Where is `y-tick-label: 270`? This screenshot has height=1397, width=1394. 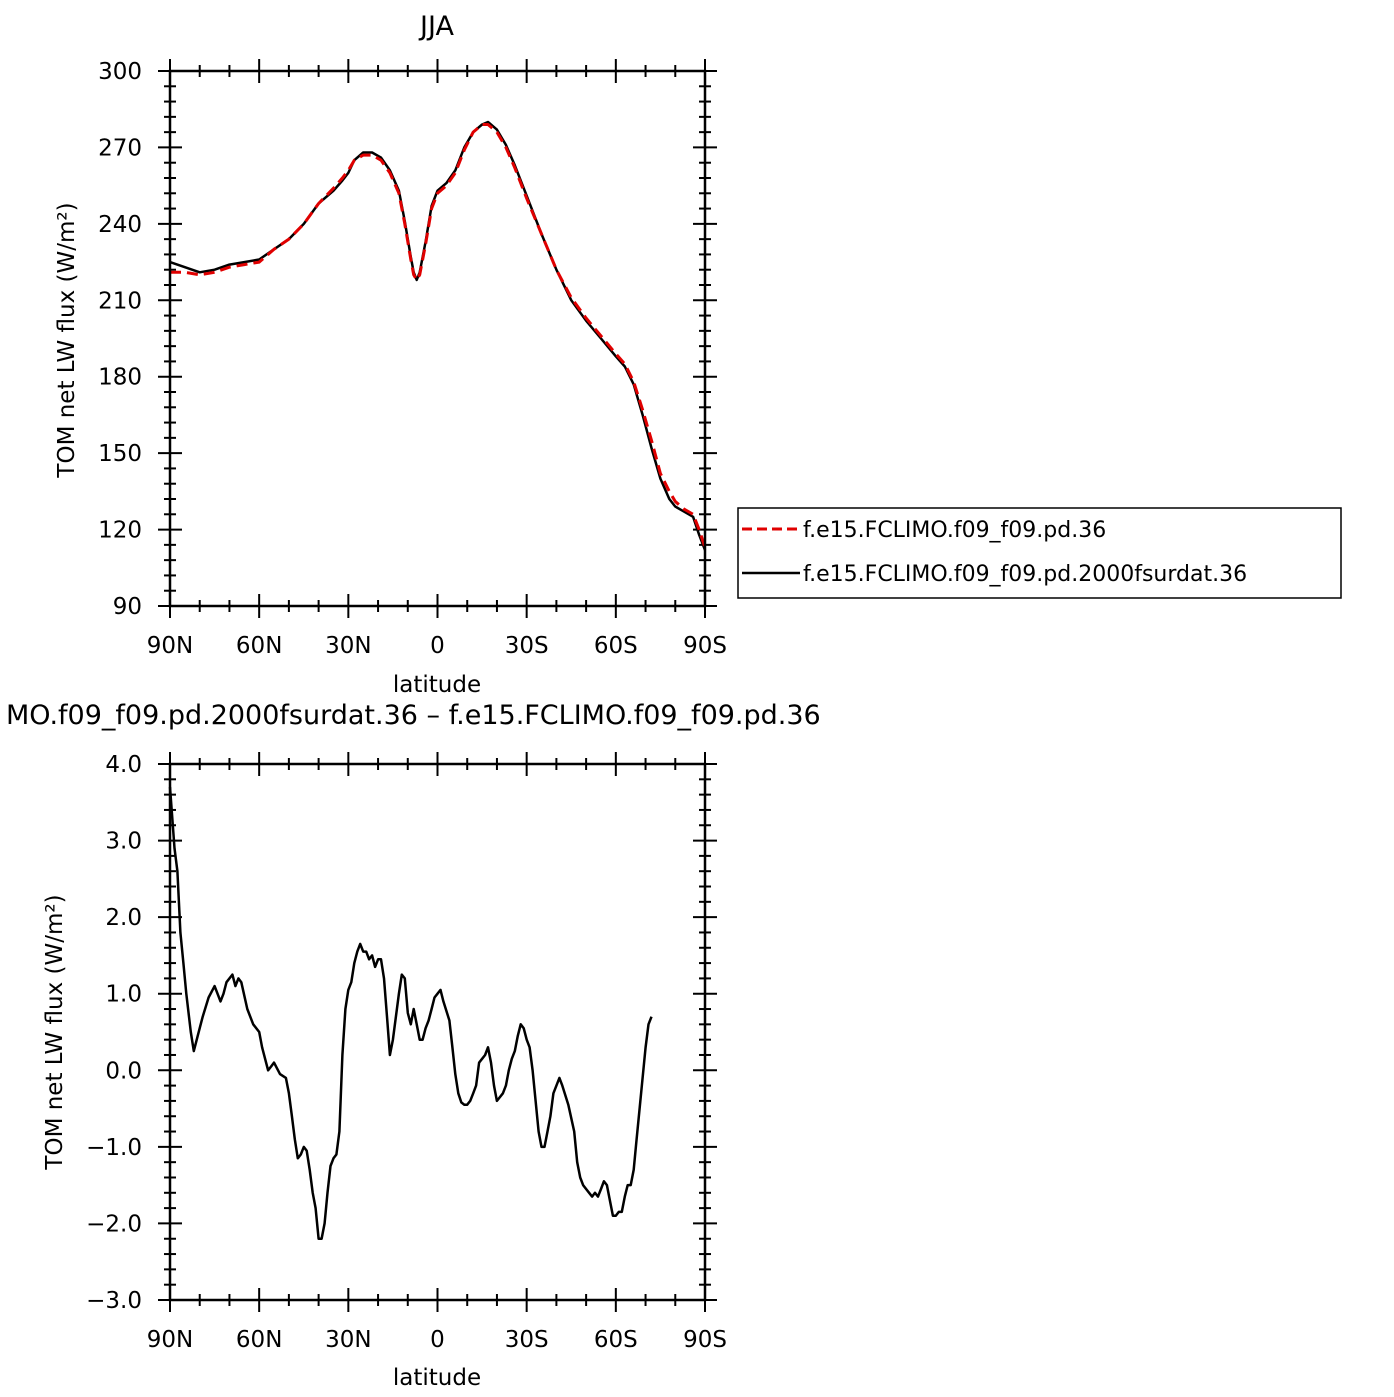 y-tick-label: 270 is located at coordinates (120, 148).